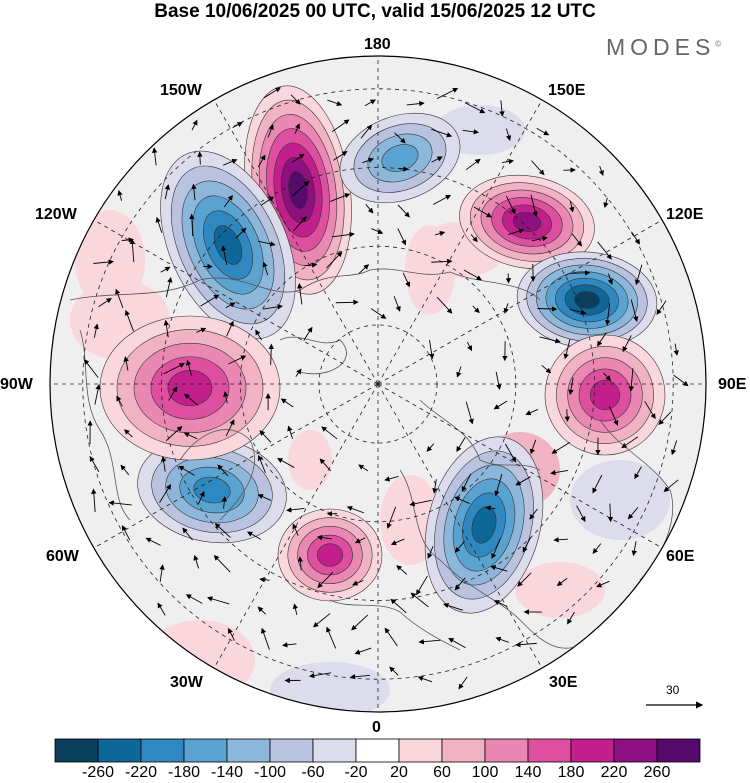 This screenshot has width=750, height=783. Describe the element at coordinates (399, 772) in the screenshot. I see `colorbar-tick-label: 20` at that location.